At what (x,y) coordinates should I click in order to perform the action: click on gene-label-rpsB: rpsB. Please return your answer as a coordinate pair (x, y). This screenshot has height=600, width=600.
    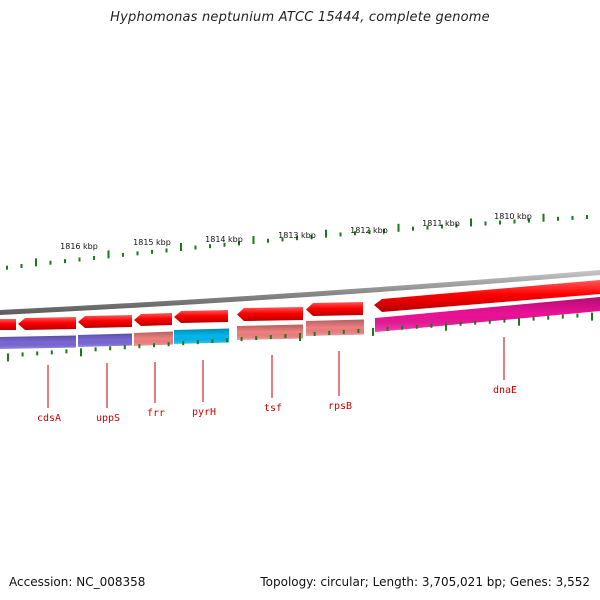
    Looking at the image, I should click on (340, 406).